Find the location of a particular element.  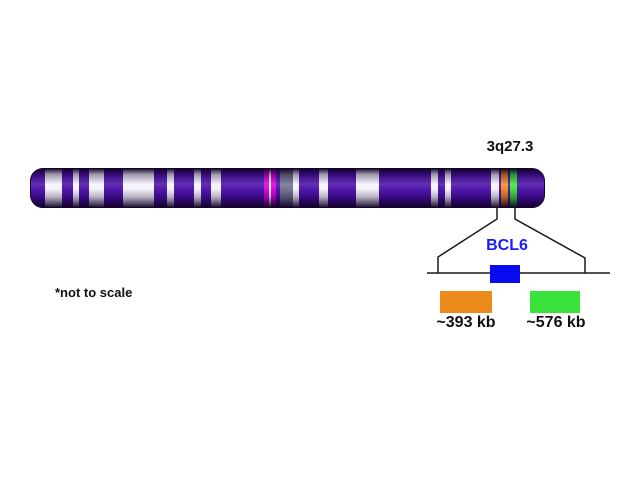

not-to-scale-note: *not to scale is located at coordinates (94, 292).